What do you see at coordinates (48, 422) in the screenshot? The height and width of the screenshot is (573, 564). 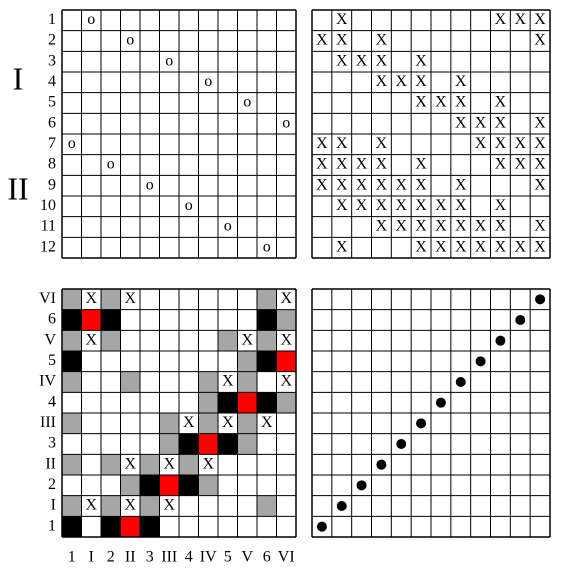 I see `row-label: III` at bounding box center [48, 422].